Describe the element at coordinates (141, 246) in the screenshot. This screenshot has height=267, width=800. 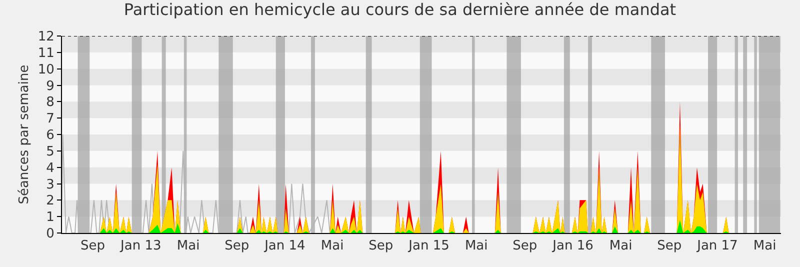
I see `x-tick-label: Jan 13` at that location.